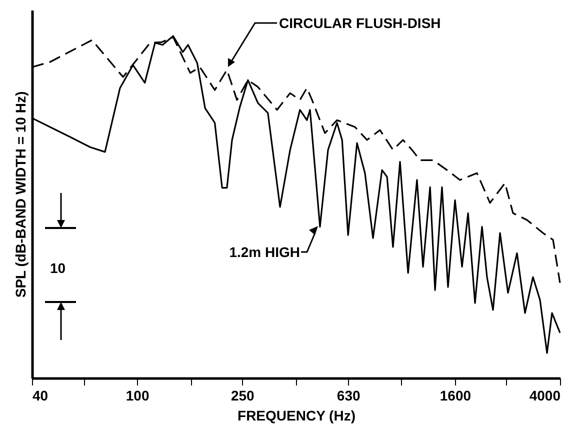  I want to click on x-tick-label: 4000, so click(545, 396).